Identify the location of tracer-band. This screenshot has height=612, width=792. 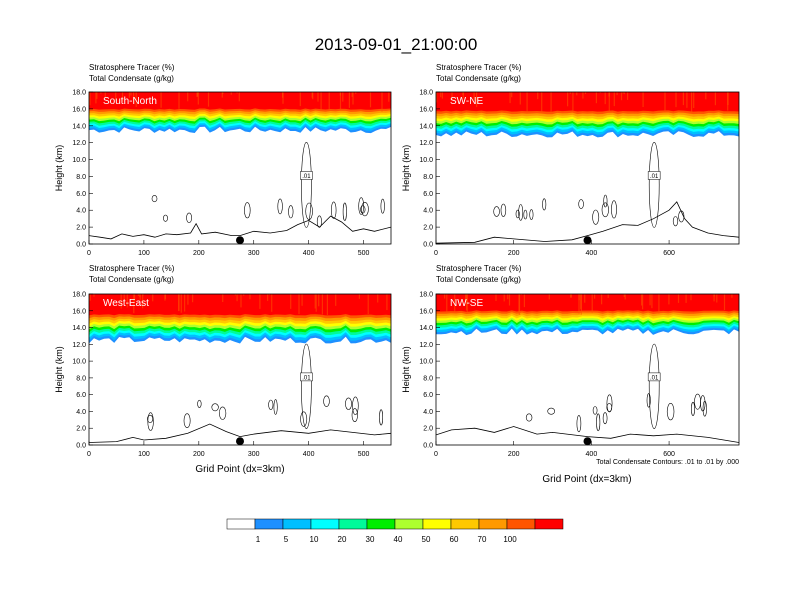
(587, 303).